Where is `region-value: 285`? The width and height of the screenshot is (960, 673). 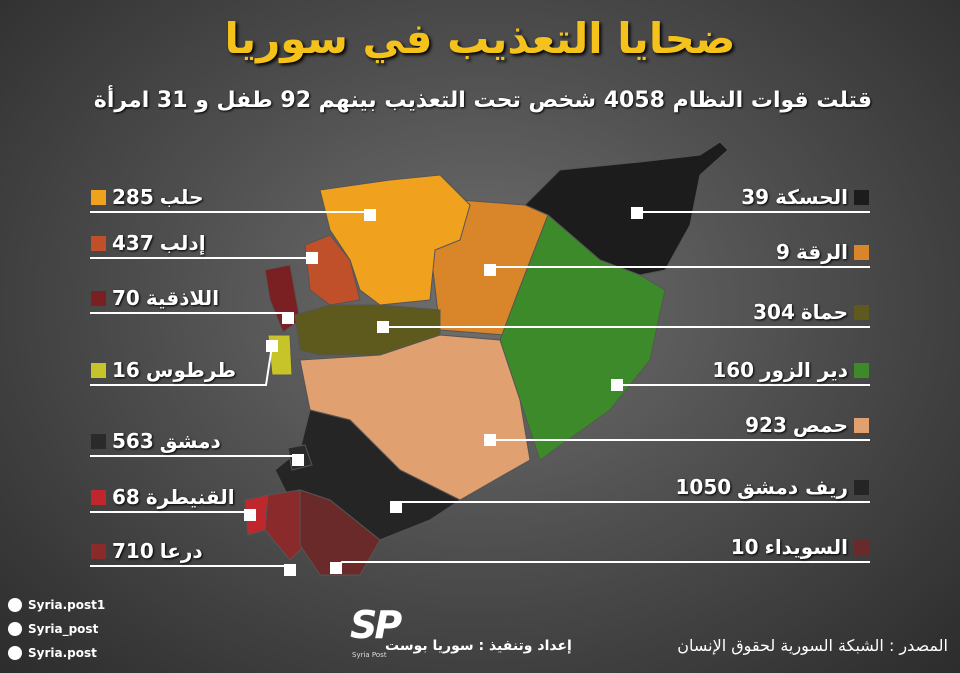 region-value: 285 is located at coordinates (133, 197).